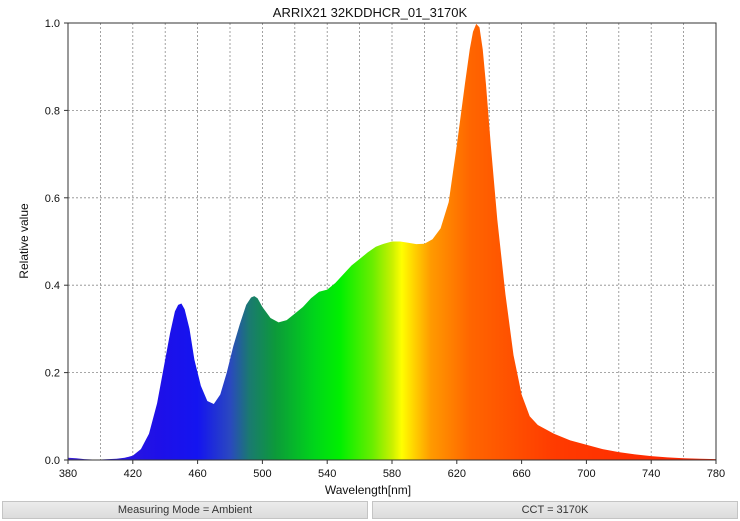 This screenshot has height=521, width=740. What do you see at coordinates (368, 490) in the screenshot?
I see `x-axis-title: Wavelength[nm]` at bounding box center [368, 490].